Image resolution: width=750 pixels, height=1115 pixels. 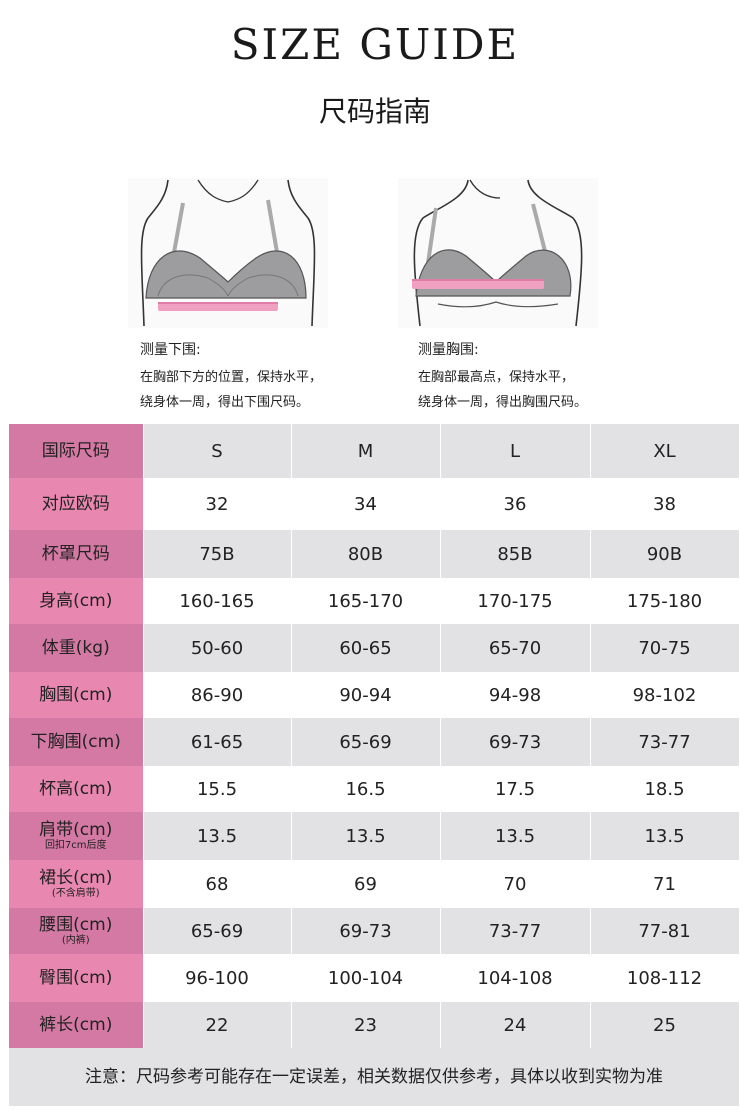 I want to click on table-cell: 36, so click(x=515, y=504).